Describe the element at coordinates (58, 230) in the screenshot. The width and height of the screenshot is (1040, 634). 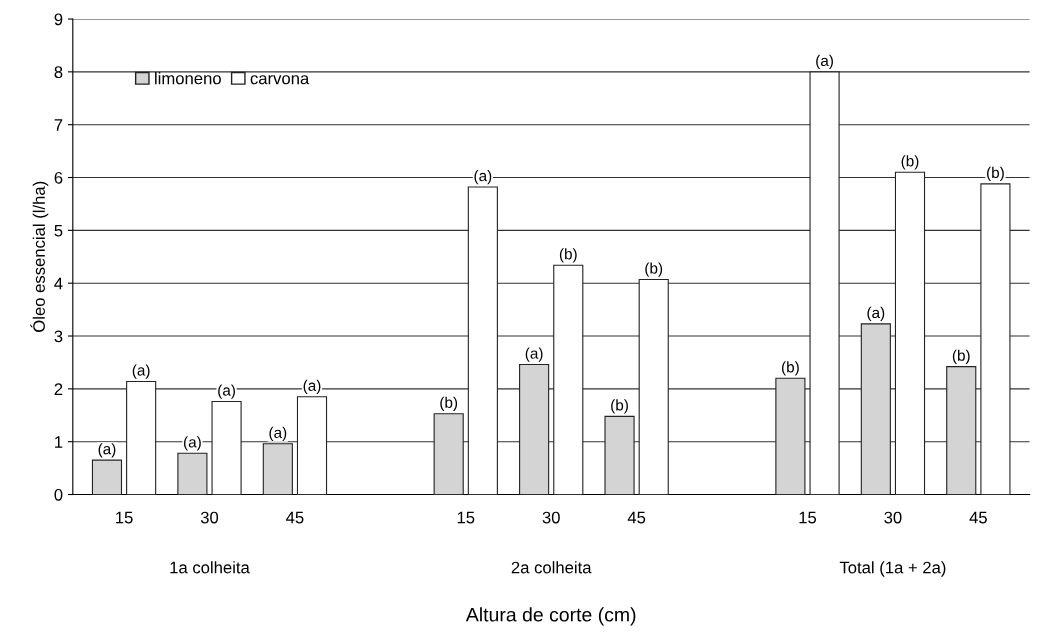
I see `y-tick-label: 5` at that location.